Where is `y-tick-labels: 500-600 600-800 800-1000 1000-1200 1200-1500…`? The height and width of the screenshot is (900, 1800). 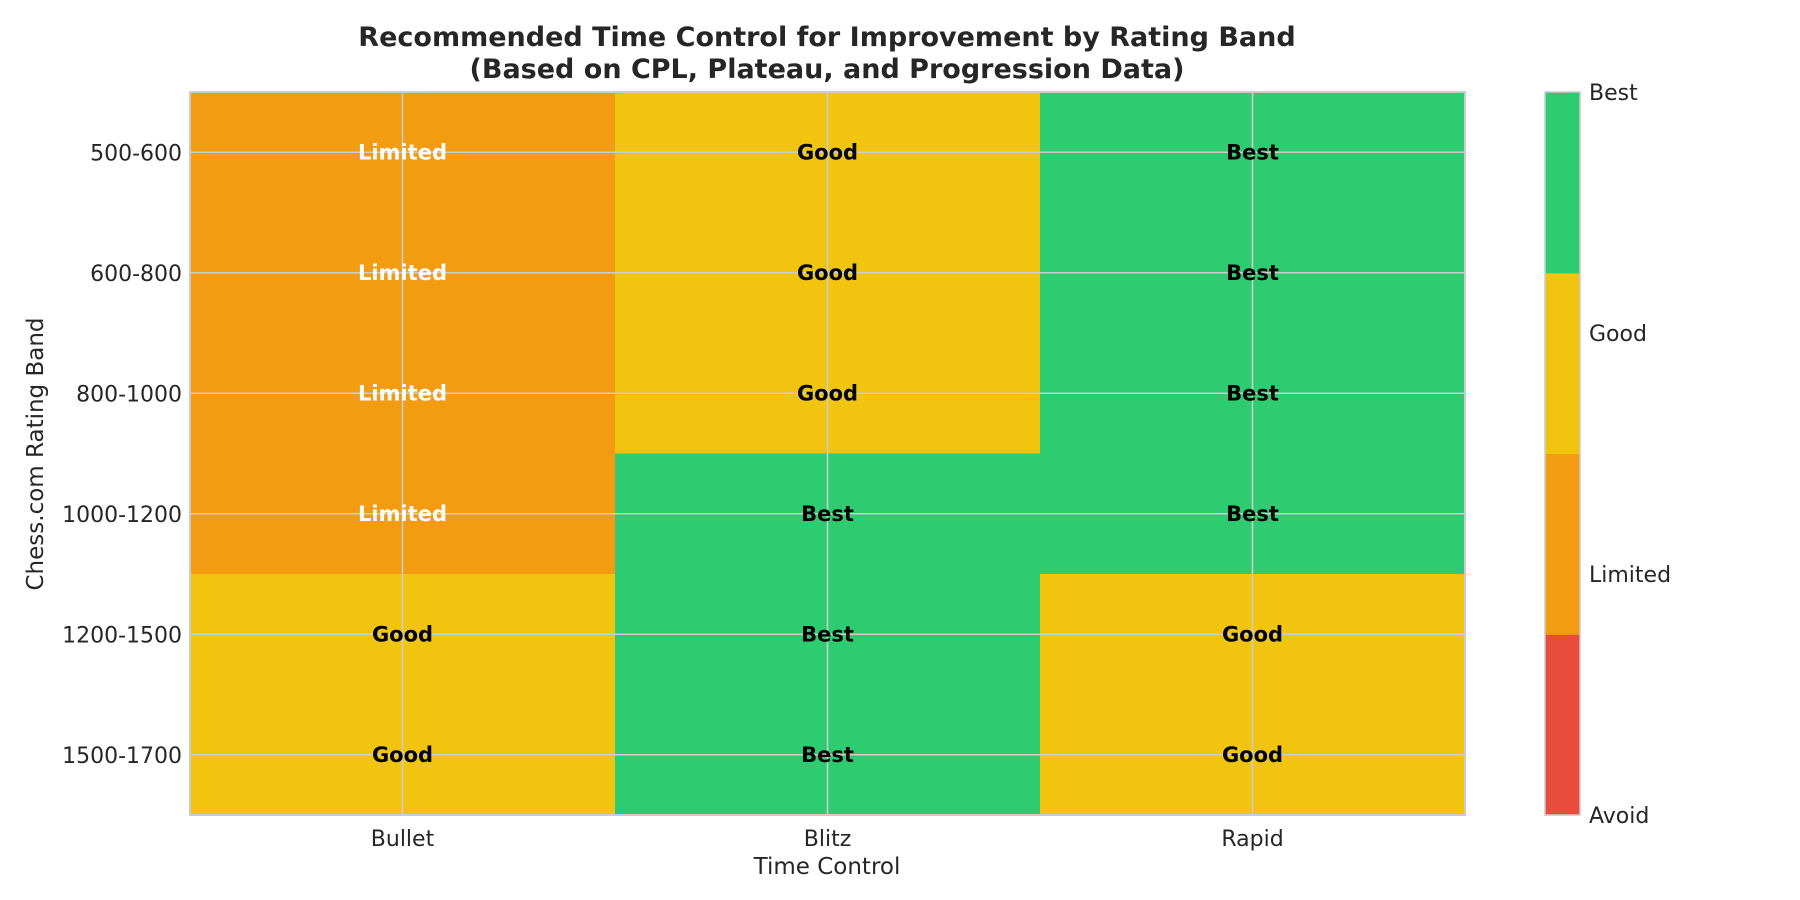
y-tick-labels: 500-600 600-800 800-1000 1000-1200 1200-1500… is located at coordinates (122, 455).